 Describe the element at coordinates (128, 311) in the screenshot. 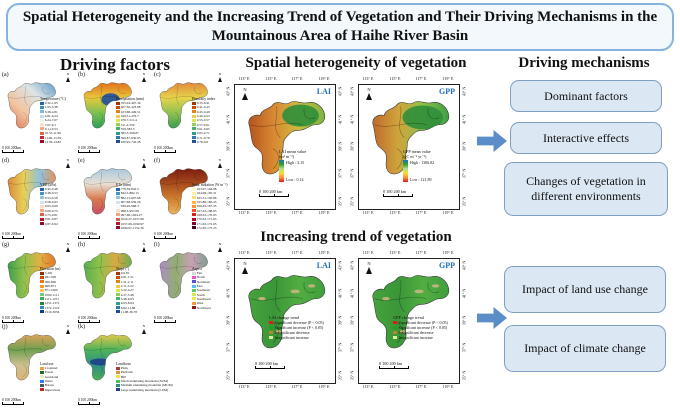

I see `legend-item-label: 11.68-36.78` at that location.